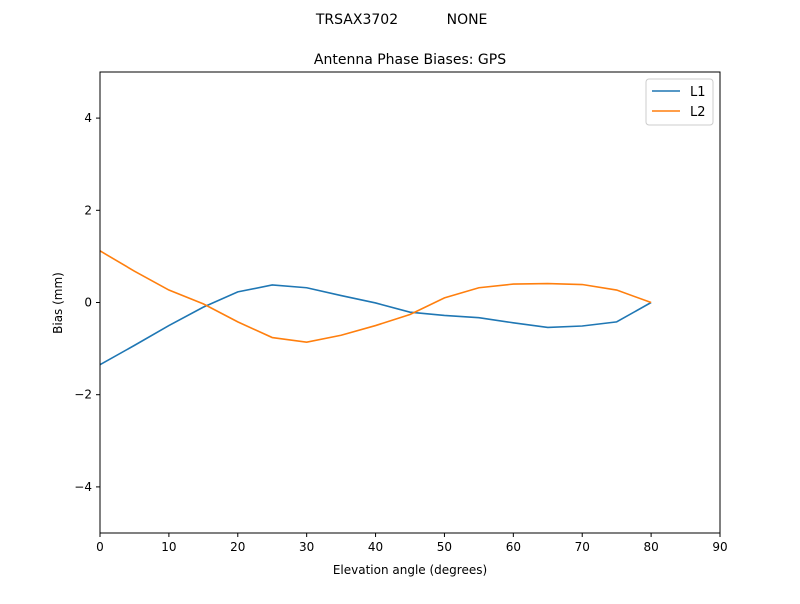 Image resolution: width=800 pixels, height=604 pixels. Describe the element at coordinates (719, 547) in the screenshot. I see `x-tick-label: 90` at that location.